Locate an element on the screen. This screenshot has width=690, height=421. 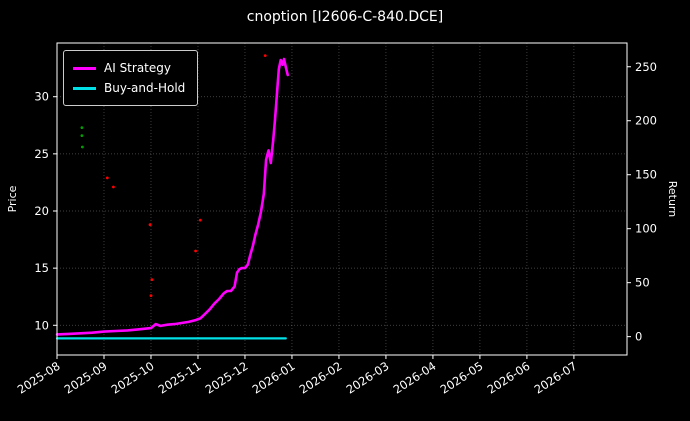
legend-label-ai-strategy: AI Strategy is located at coordinates (137, 68).